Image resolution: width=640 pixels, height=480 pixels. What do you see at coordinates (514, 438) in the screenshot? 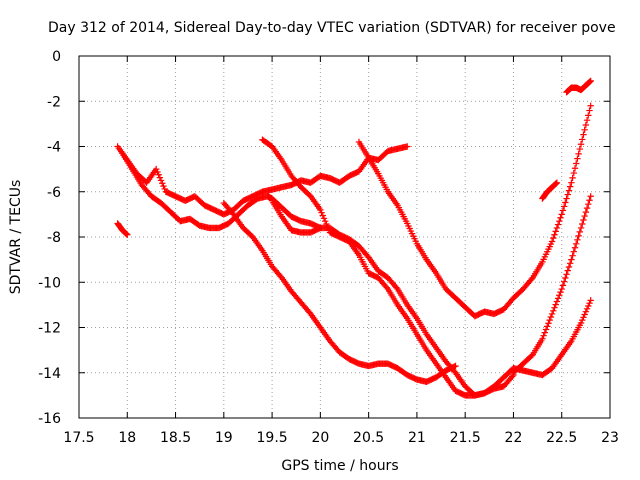
I see `x-tick-label: 22` at bounding box center [514, 438].